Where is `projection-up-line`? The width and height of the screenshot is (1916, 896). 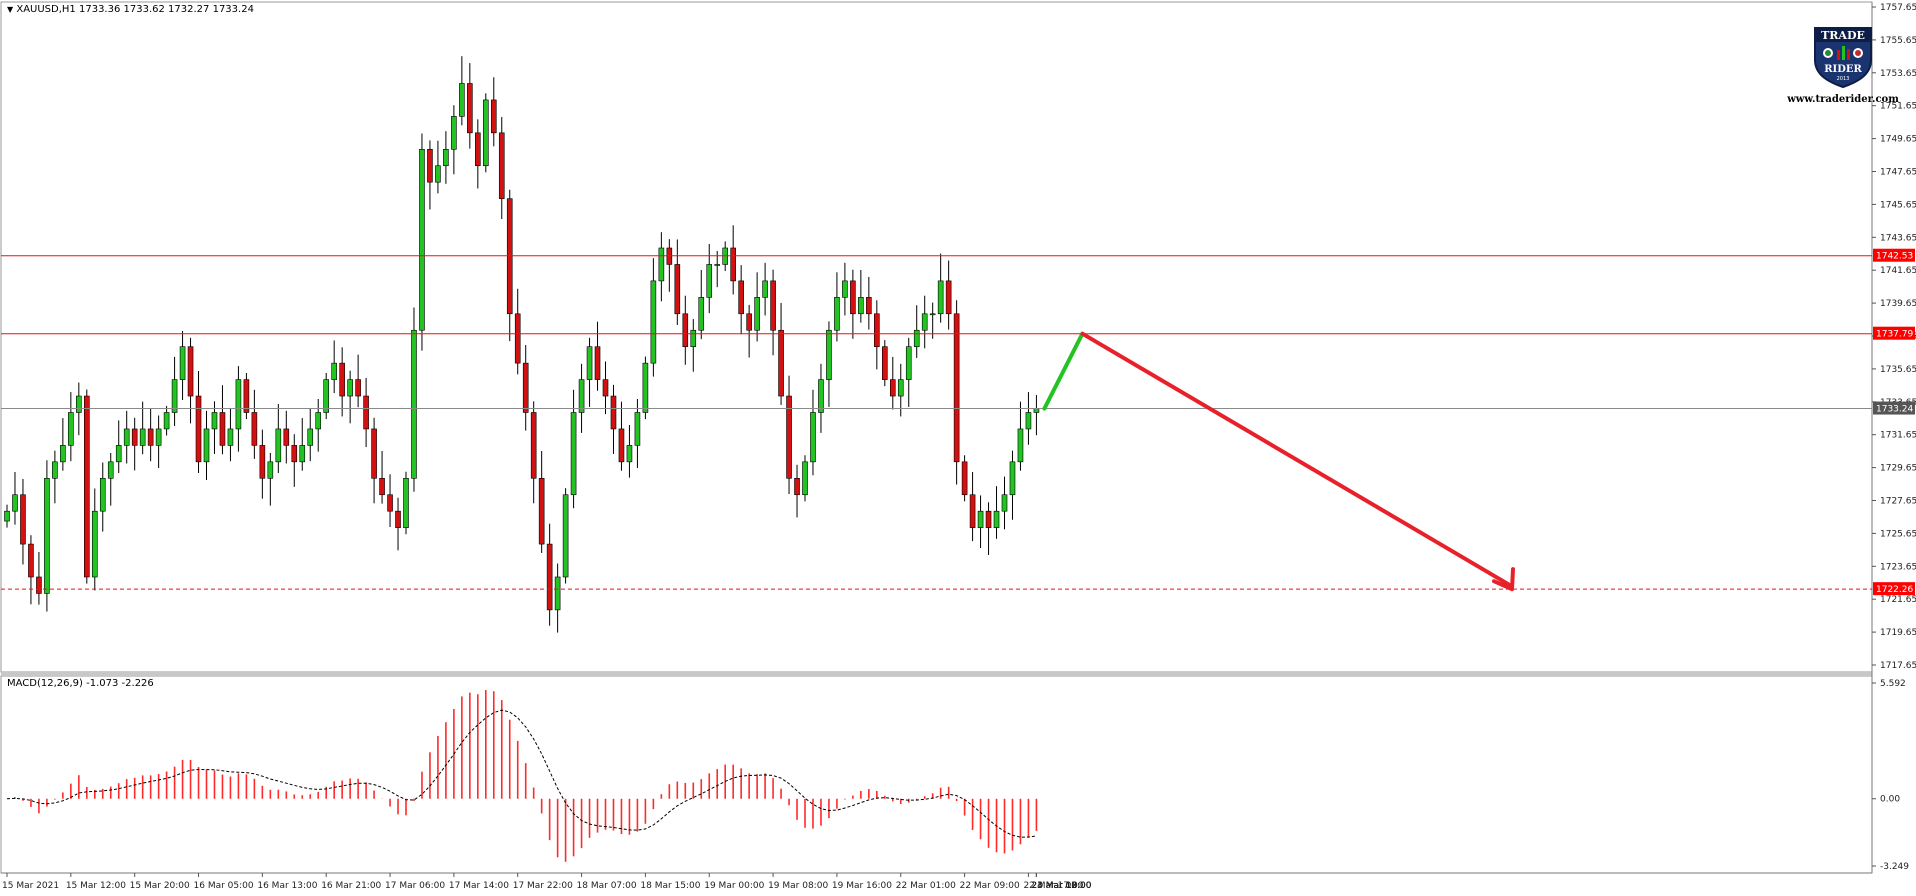
projection-up-line is located at coordinates (1063, 371).